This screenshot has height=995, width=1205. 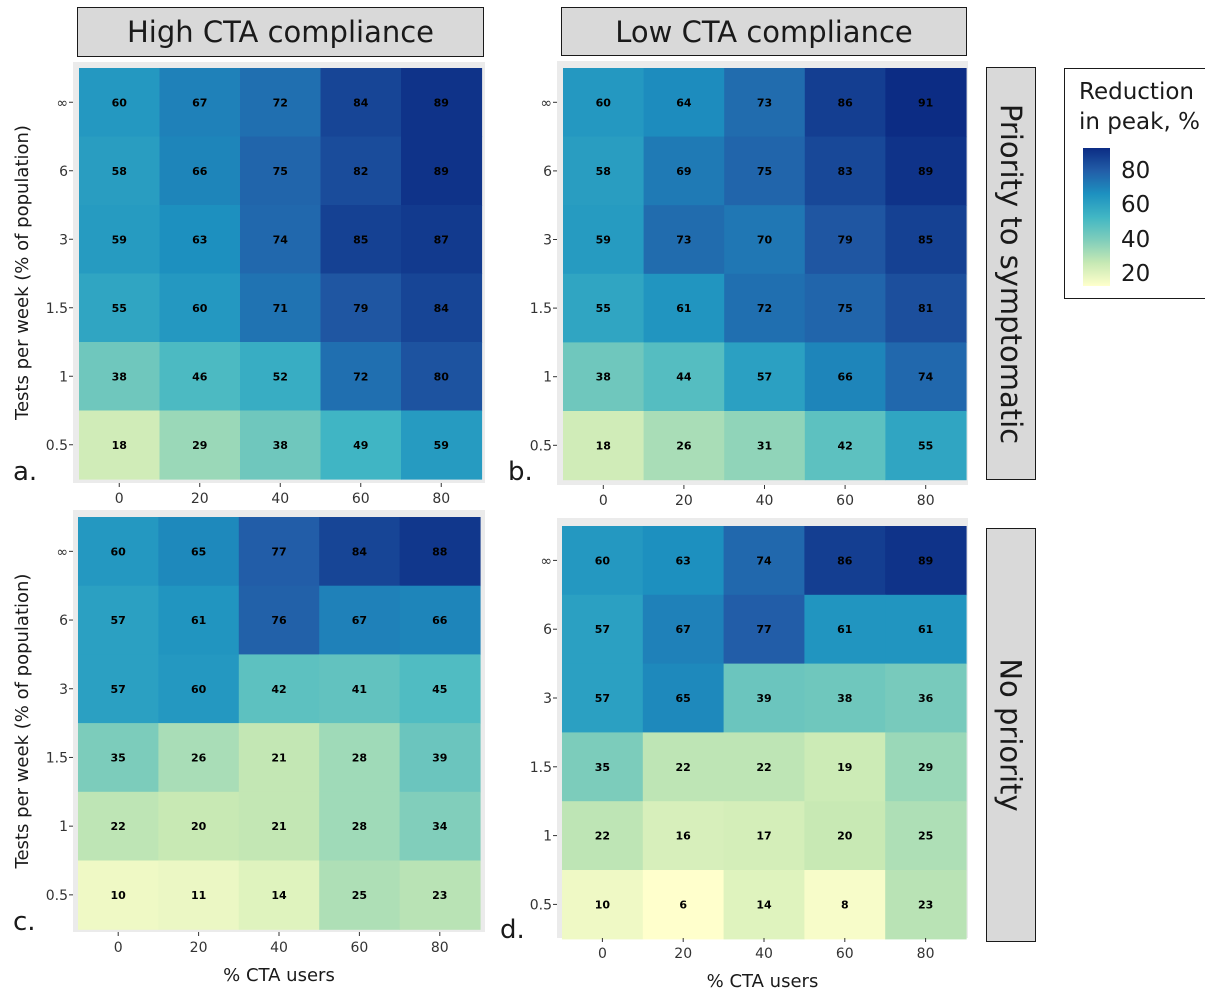 I want to click on cell-value-label: 66, so click(x=440, y=620).